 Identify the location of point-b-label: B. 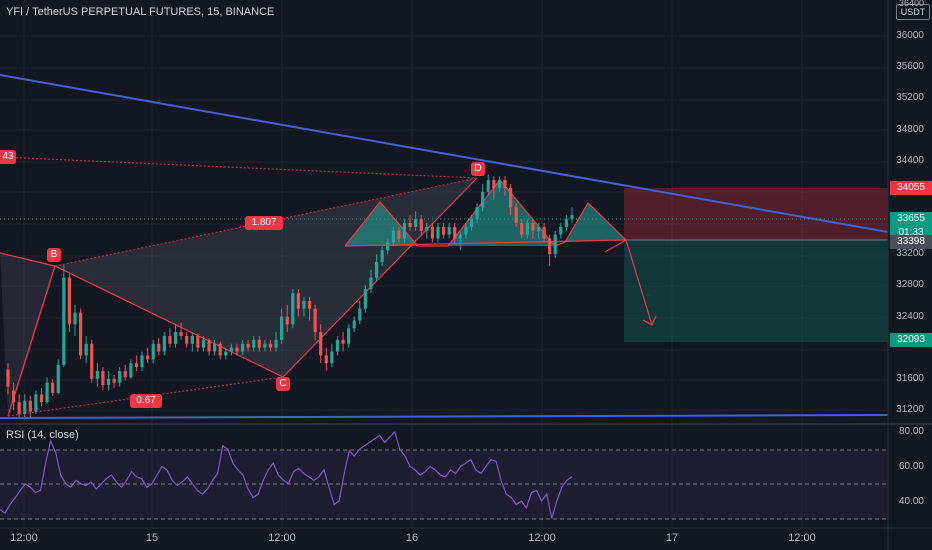
(54, 255).